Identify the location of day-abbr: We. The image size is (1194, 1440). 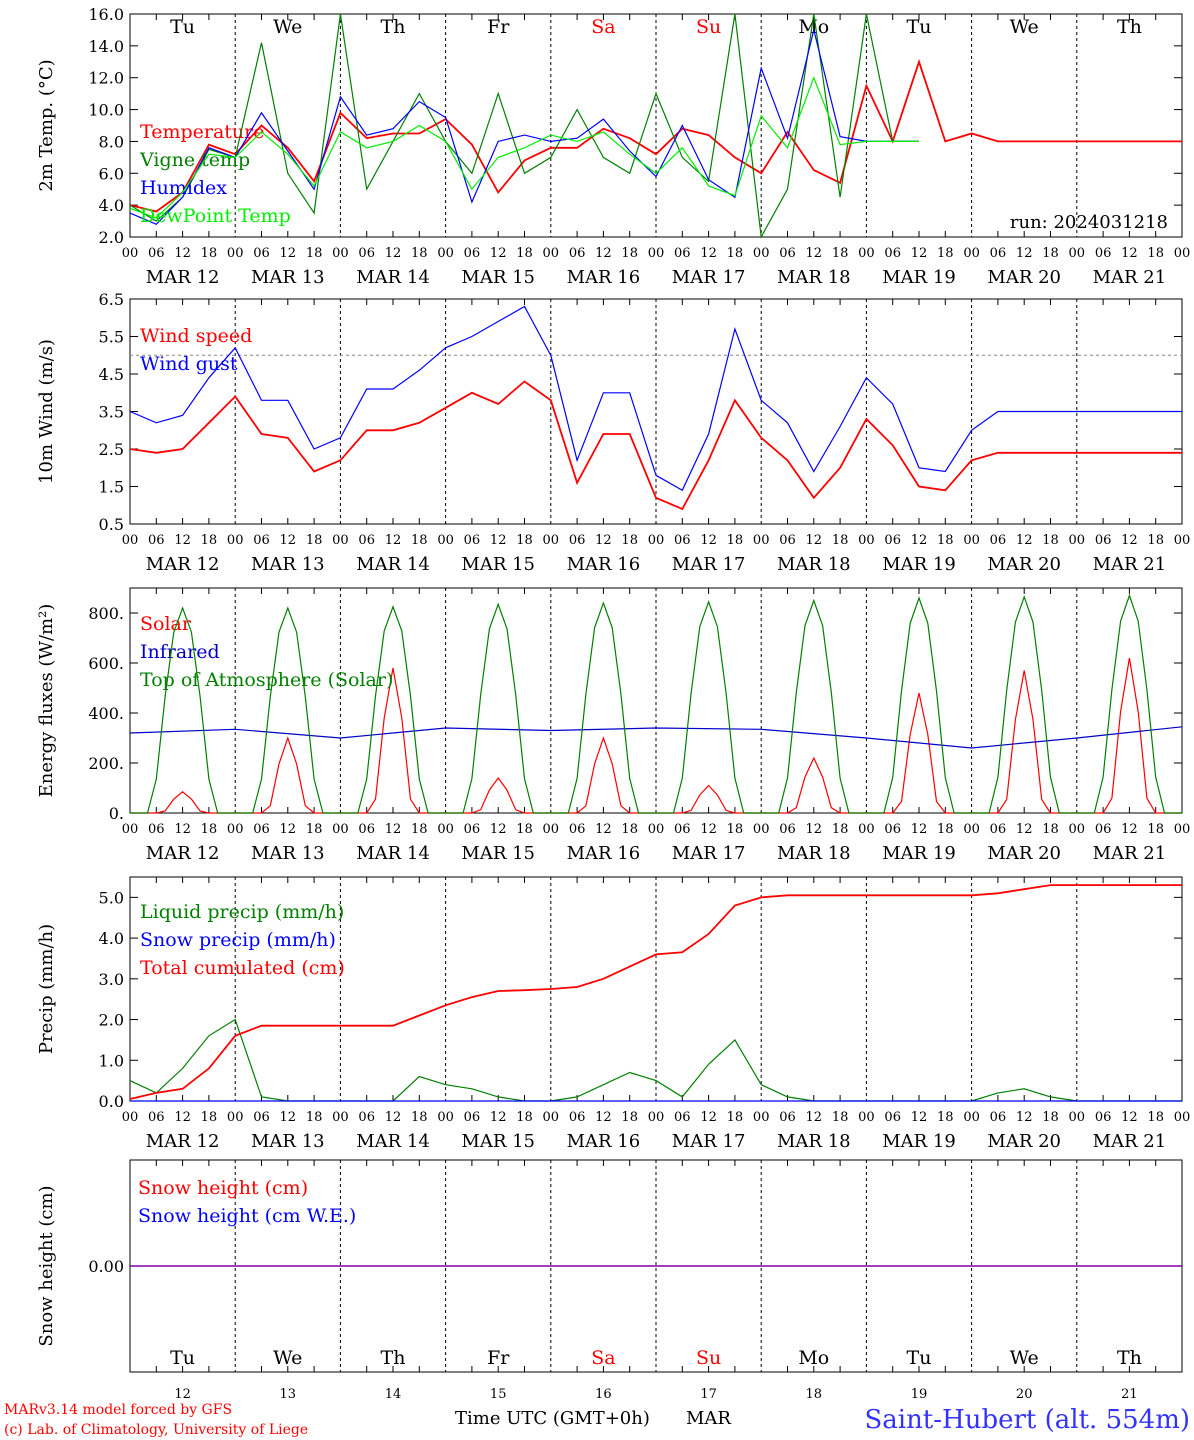
(287, 1358).